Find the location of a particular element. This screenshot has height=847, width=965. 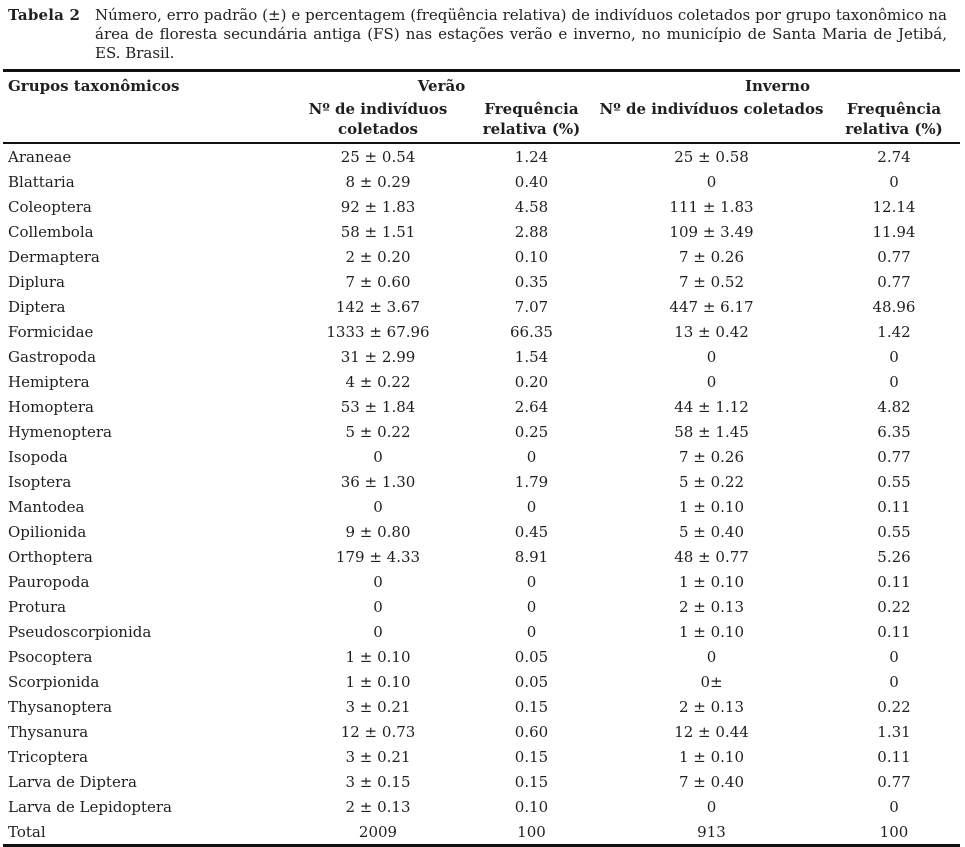

value-cell: 5.26 is located at coordinates (894, 556).